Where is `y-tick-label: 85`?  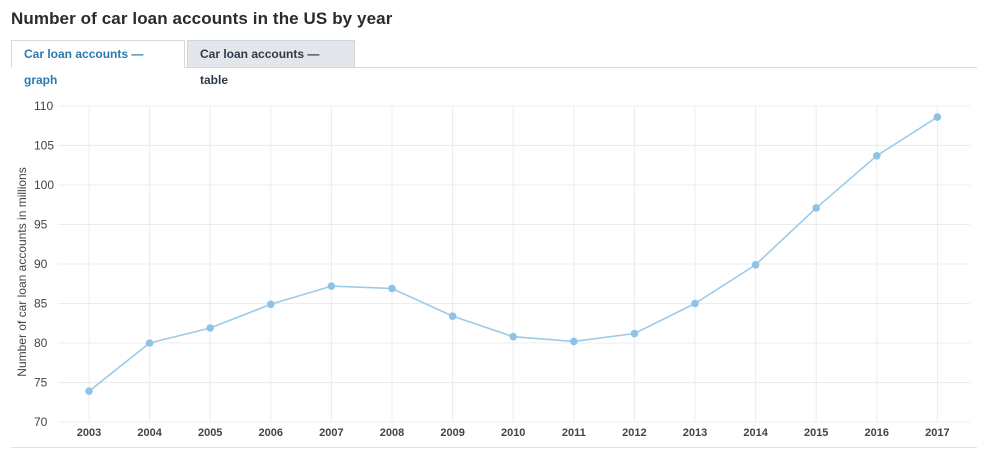
y-tick-label: 85 is located at coordinates (41, 304).